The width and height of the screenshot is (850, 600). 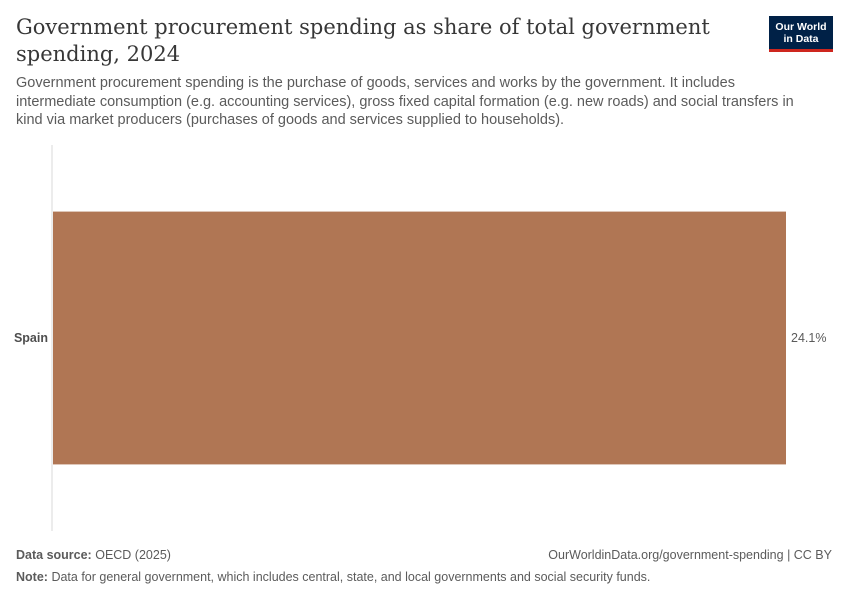 I want to click on data-source: Data source: OECD (2025), so click(x=93, y=555).